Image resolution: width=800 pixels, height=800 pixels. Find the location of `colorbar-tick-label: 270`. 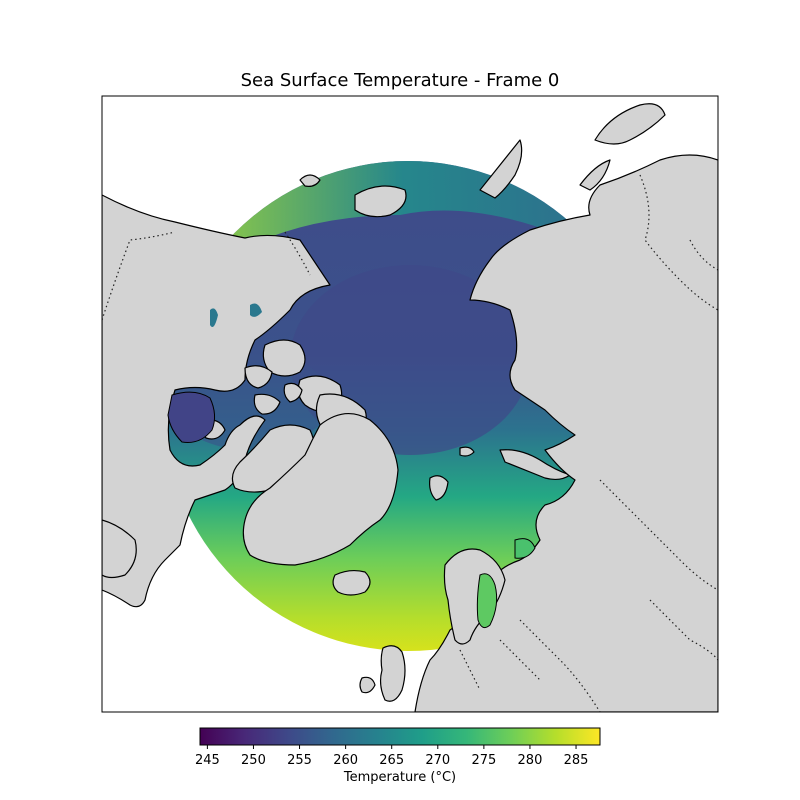

colorbar-tick-label: 270 is located at coordinates (437, 760).